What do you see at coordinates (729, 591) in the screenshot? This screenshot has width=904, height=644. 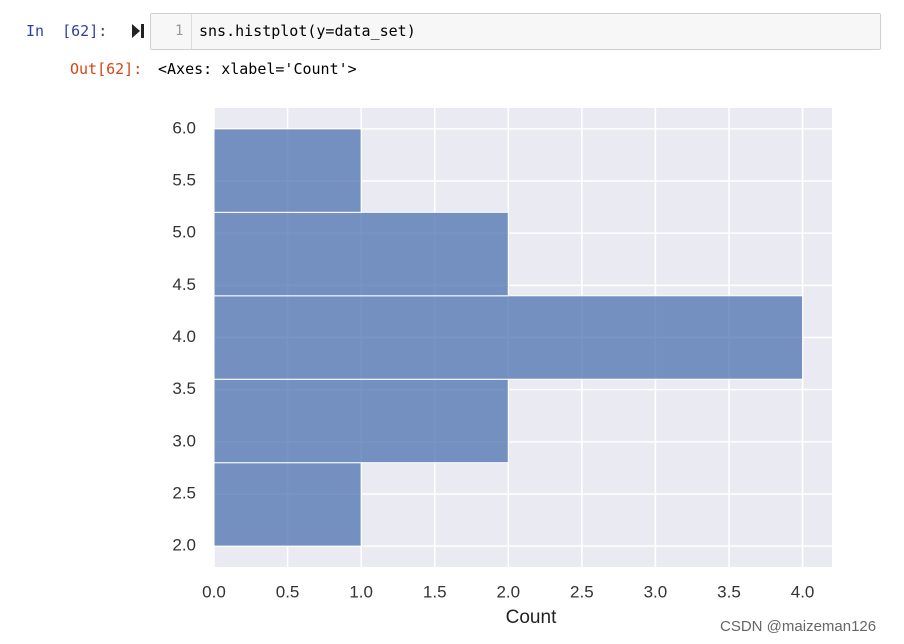 I see `x-tick-label: 3.5` at bounding box center [729, 591].